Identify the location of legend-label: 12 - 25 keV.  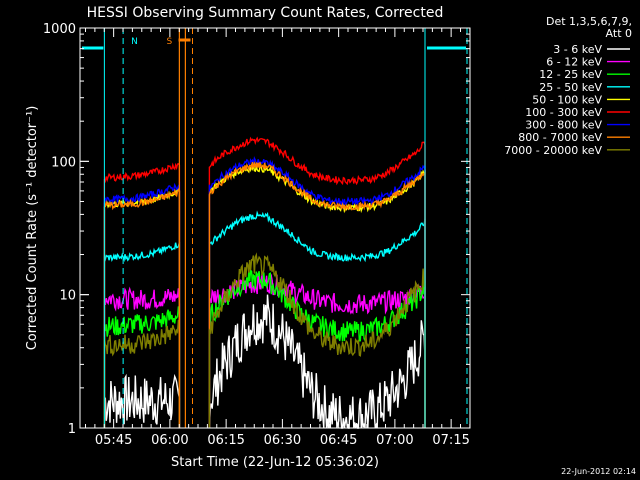
(570, 74).